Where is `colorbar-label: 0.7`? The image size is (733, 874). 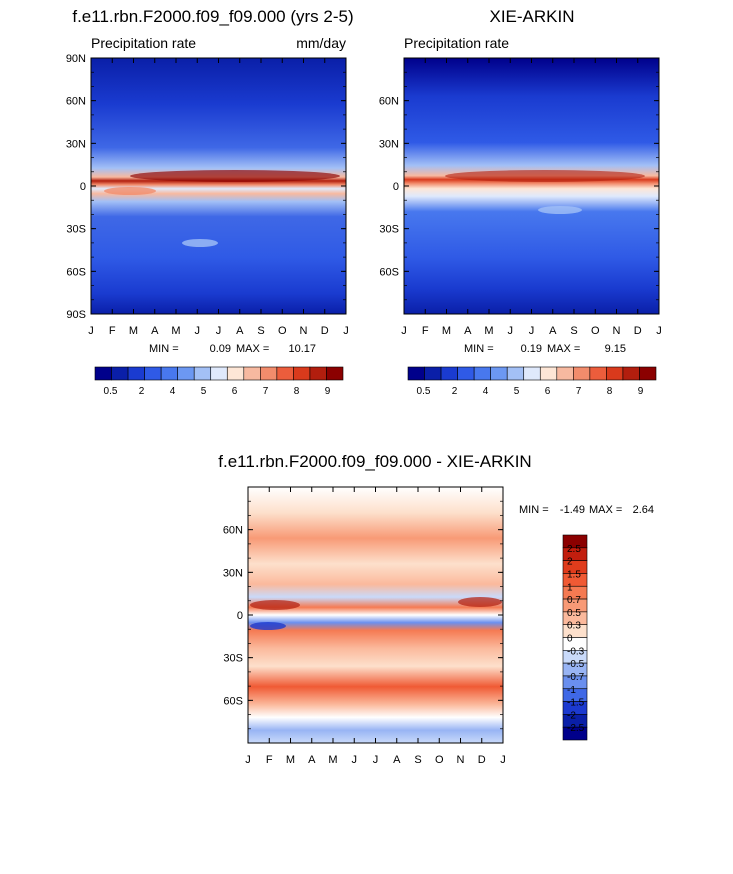
colorbar-label: 0.7 is located at coordinates (574, 600).